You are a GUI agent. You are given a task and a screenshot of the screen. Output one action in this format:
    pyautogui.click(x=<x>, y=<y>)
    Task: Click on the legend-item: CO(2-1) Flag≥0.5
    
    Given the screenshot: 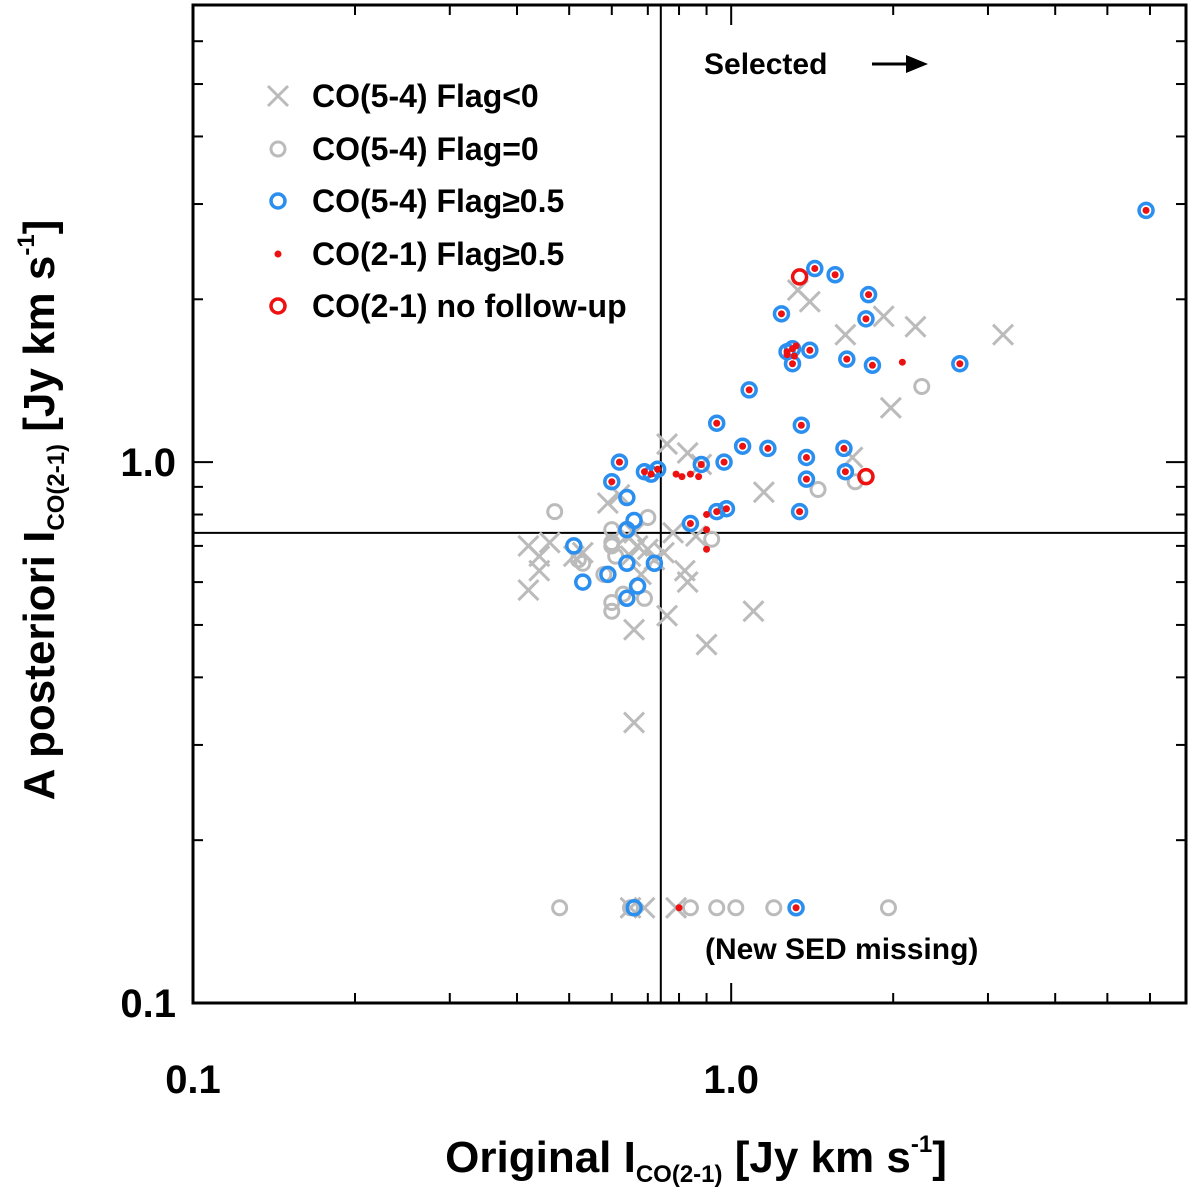 What is the action you would take?
    pyautogui.click(x=419, y=254)
    